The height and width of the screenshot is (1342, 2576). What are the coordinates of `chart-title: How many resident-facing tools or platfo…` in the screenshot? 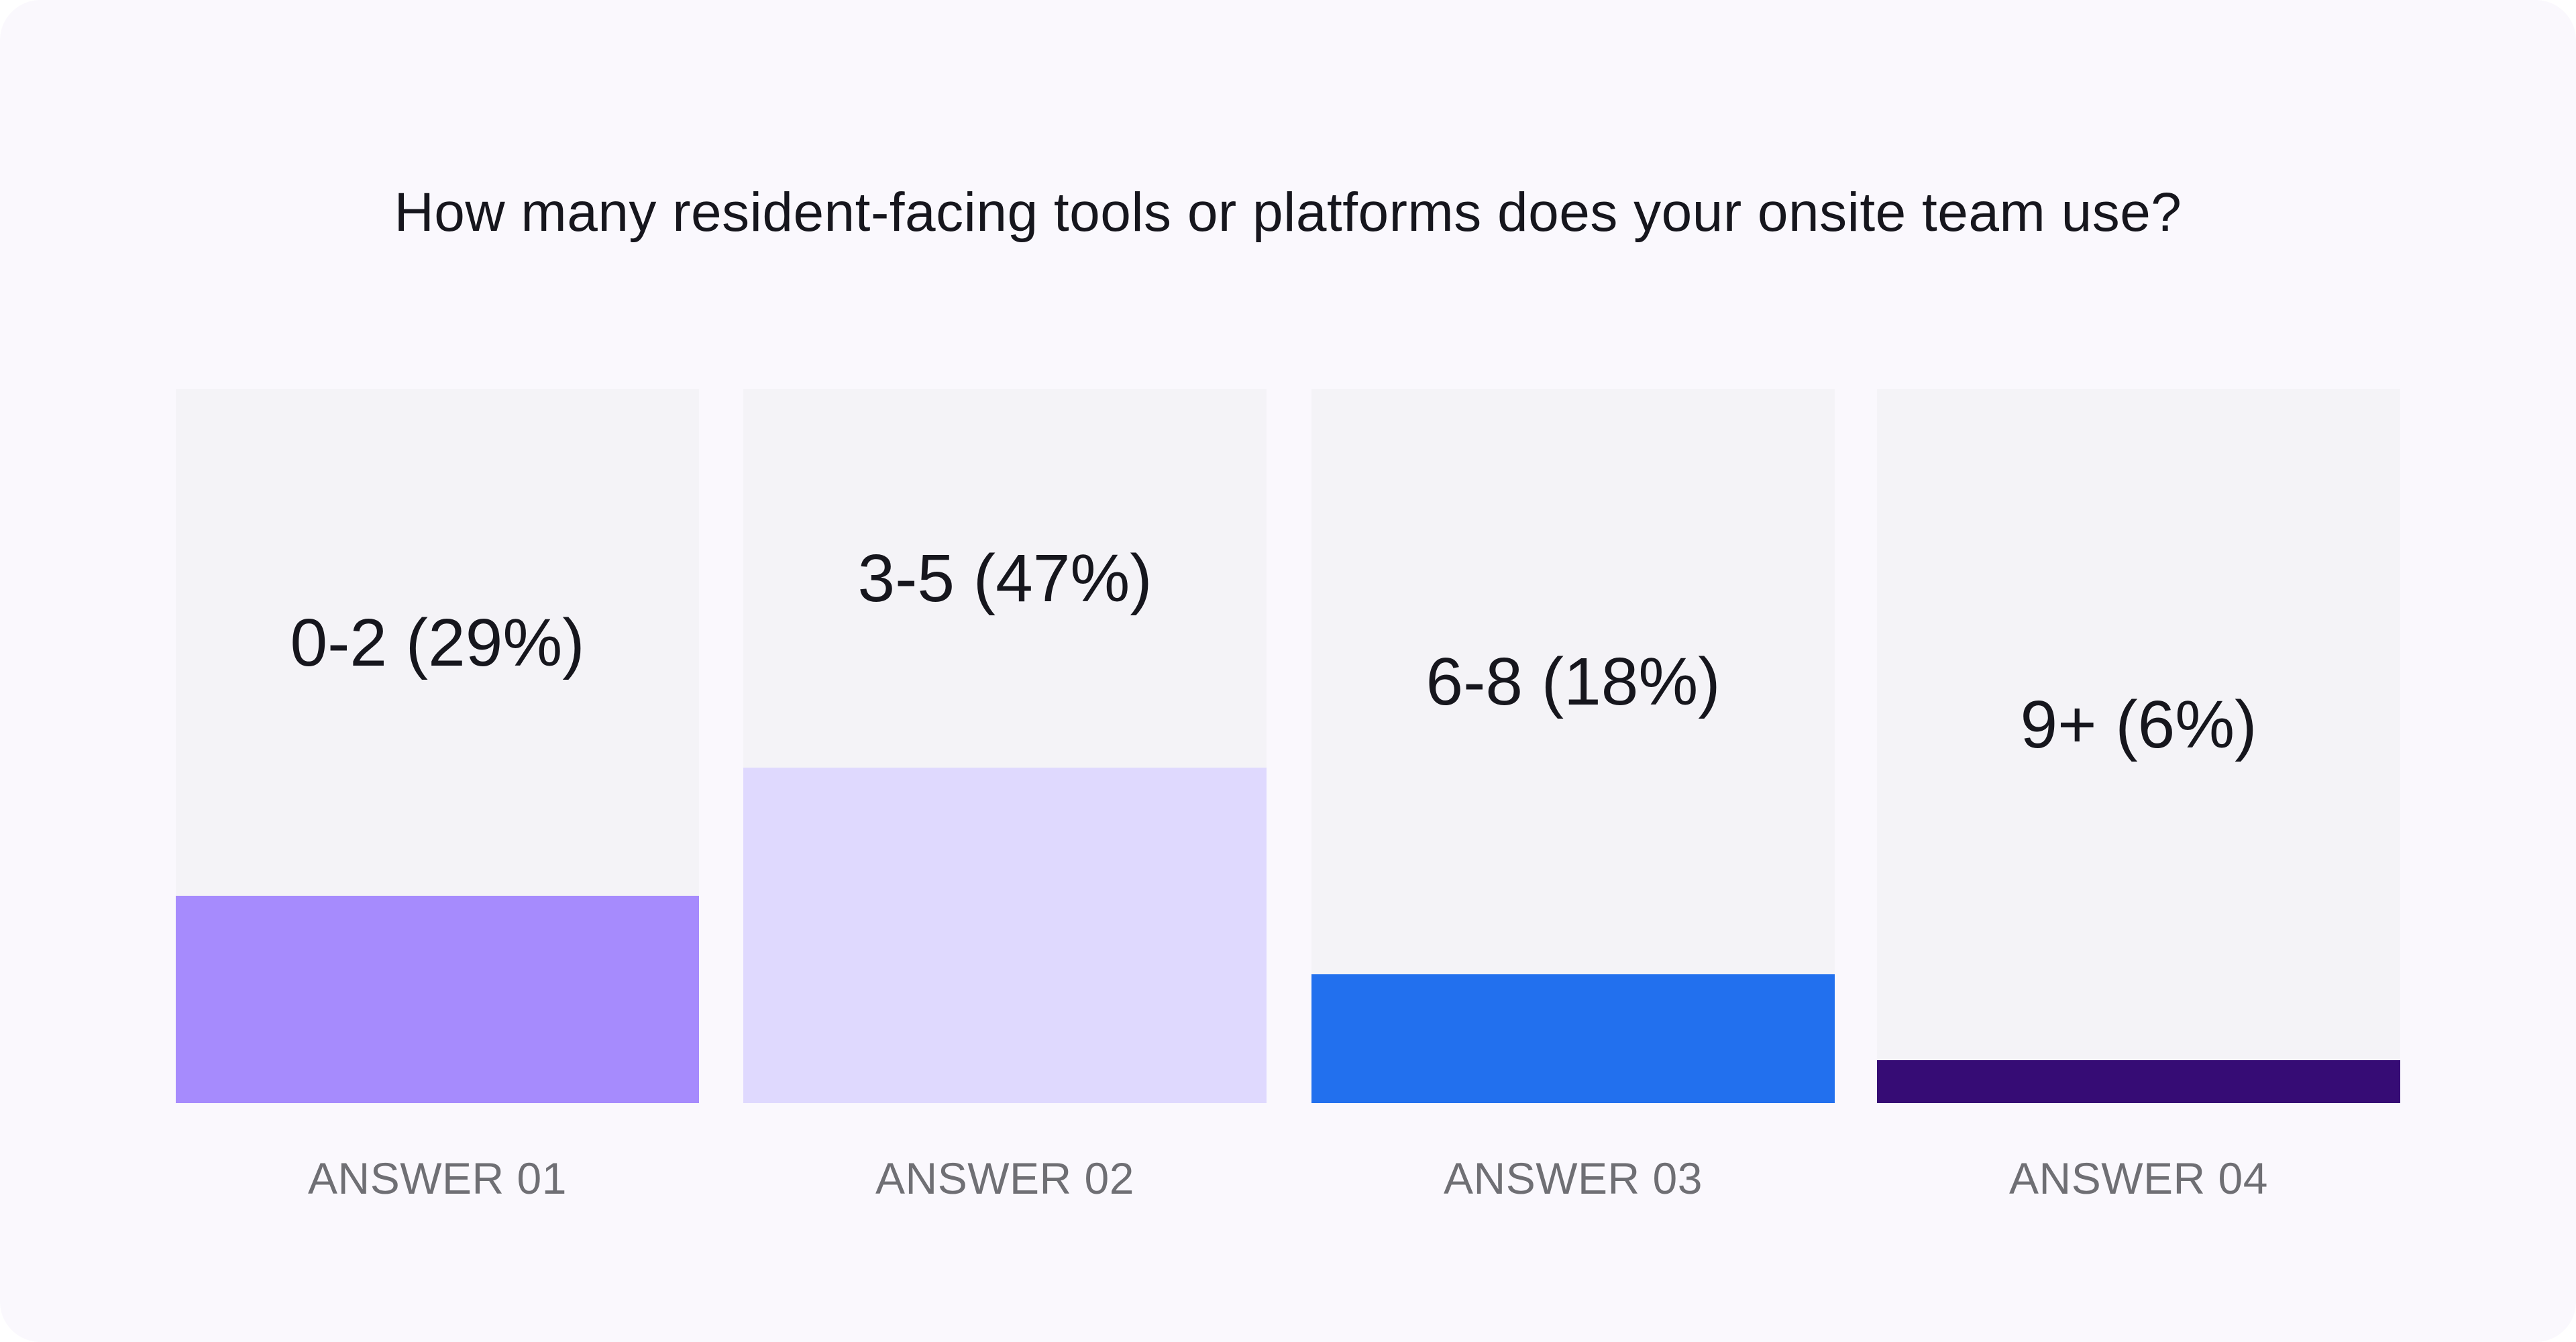 It's located at (1288, 212).